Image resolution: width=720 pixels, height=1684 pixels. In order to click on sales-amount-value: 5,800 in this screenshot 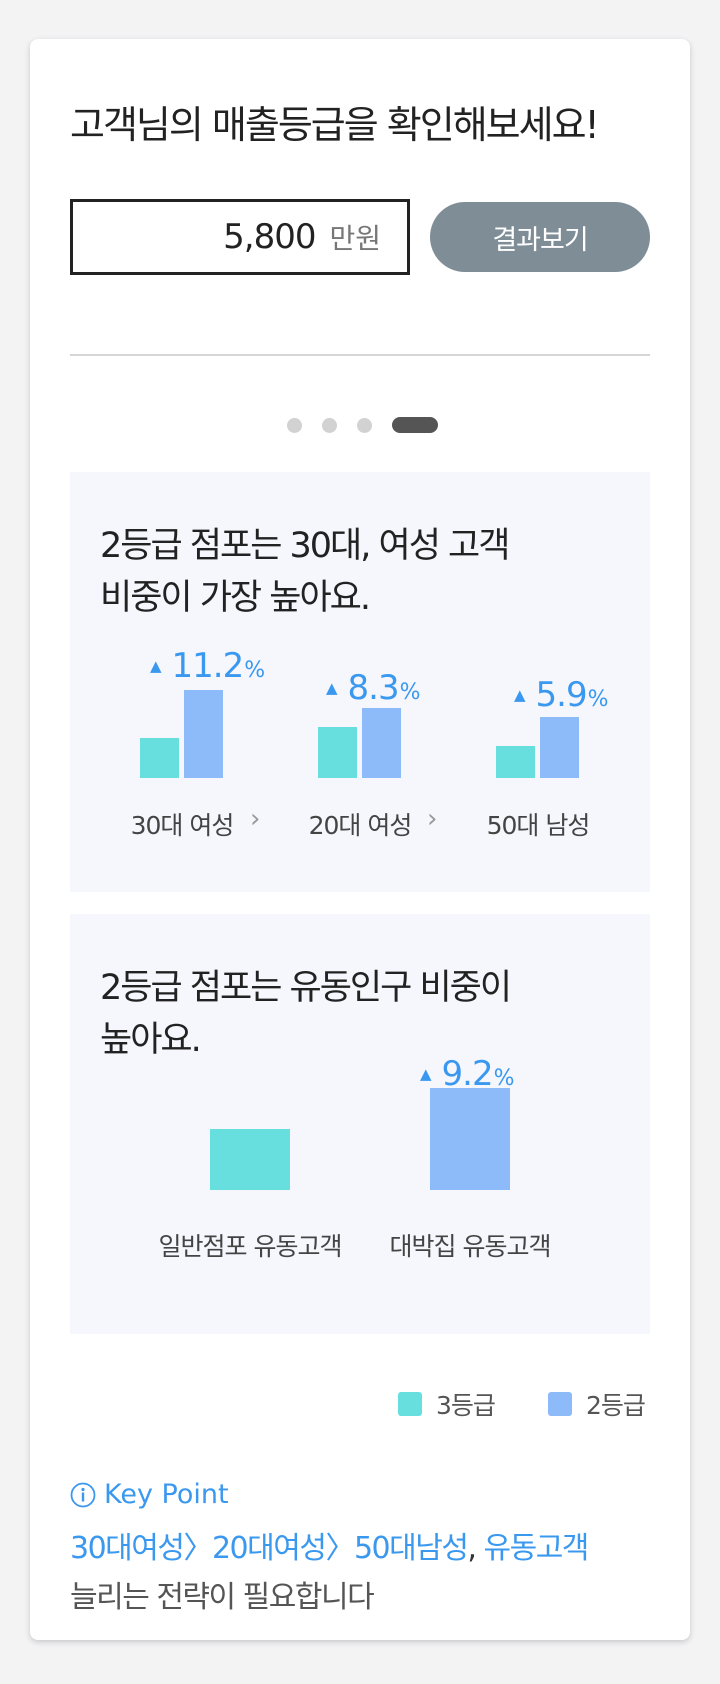, I will do `click(269, 237)`.